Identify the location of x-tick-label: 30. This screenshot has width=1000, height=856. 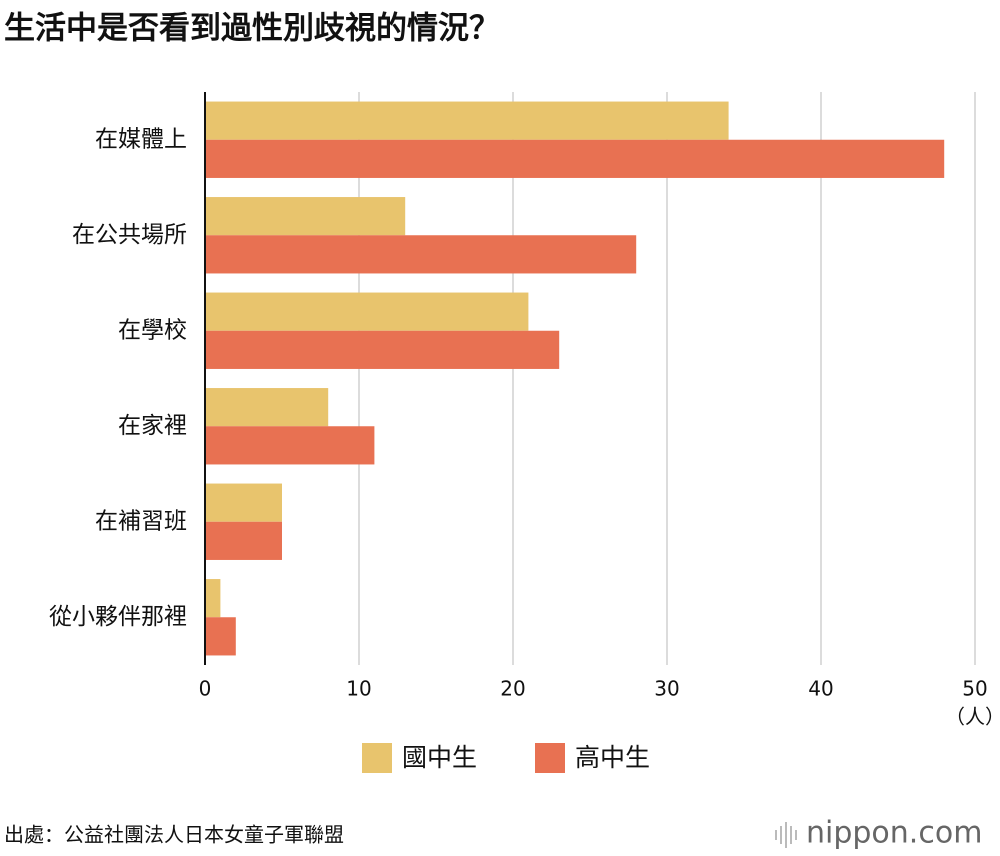
(666, 689).